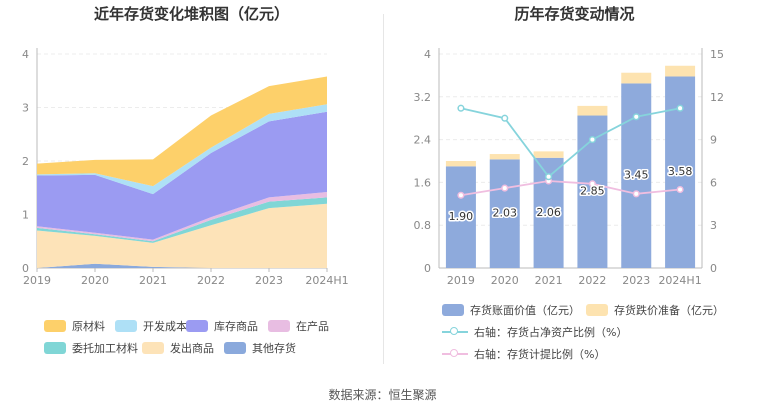 The width and height of the screenshot is (765, 413). I want to click on bar-data-label: 2.03, so click(505, 213).